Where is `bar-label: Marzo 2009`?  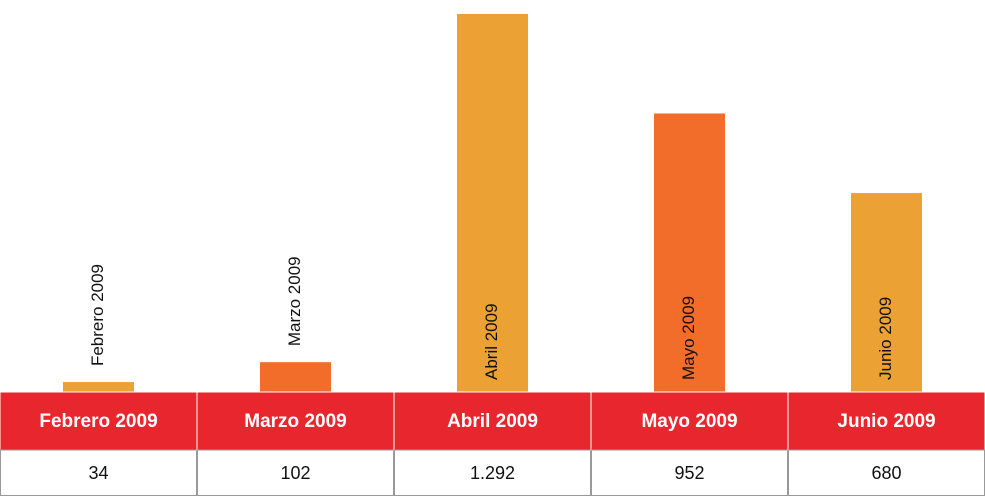
bar-label: Marzo 2009 is located at coordinates (294, 301).